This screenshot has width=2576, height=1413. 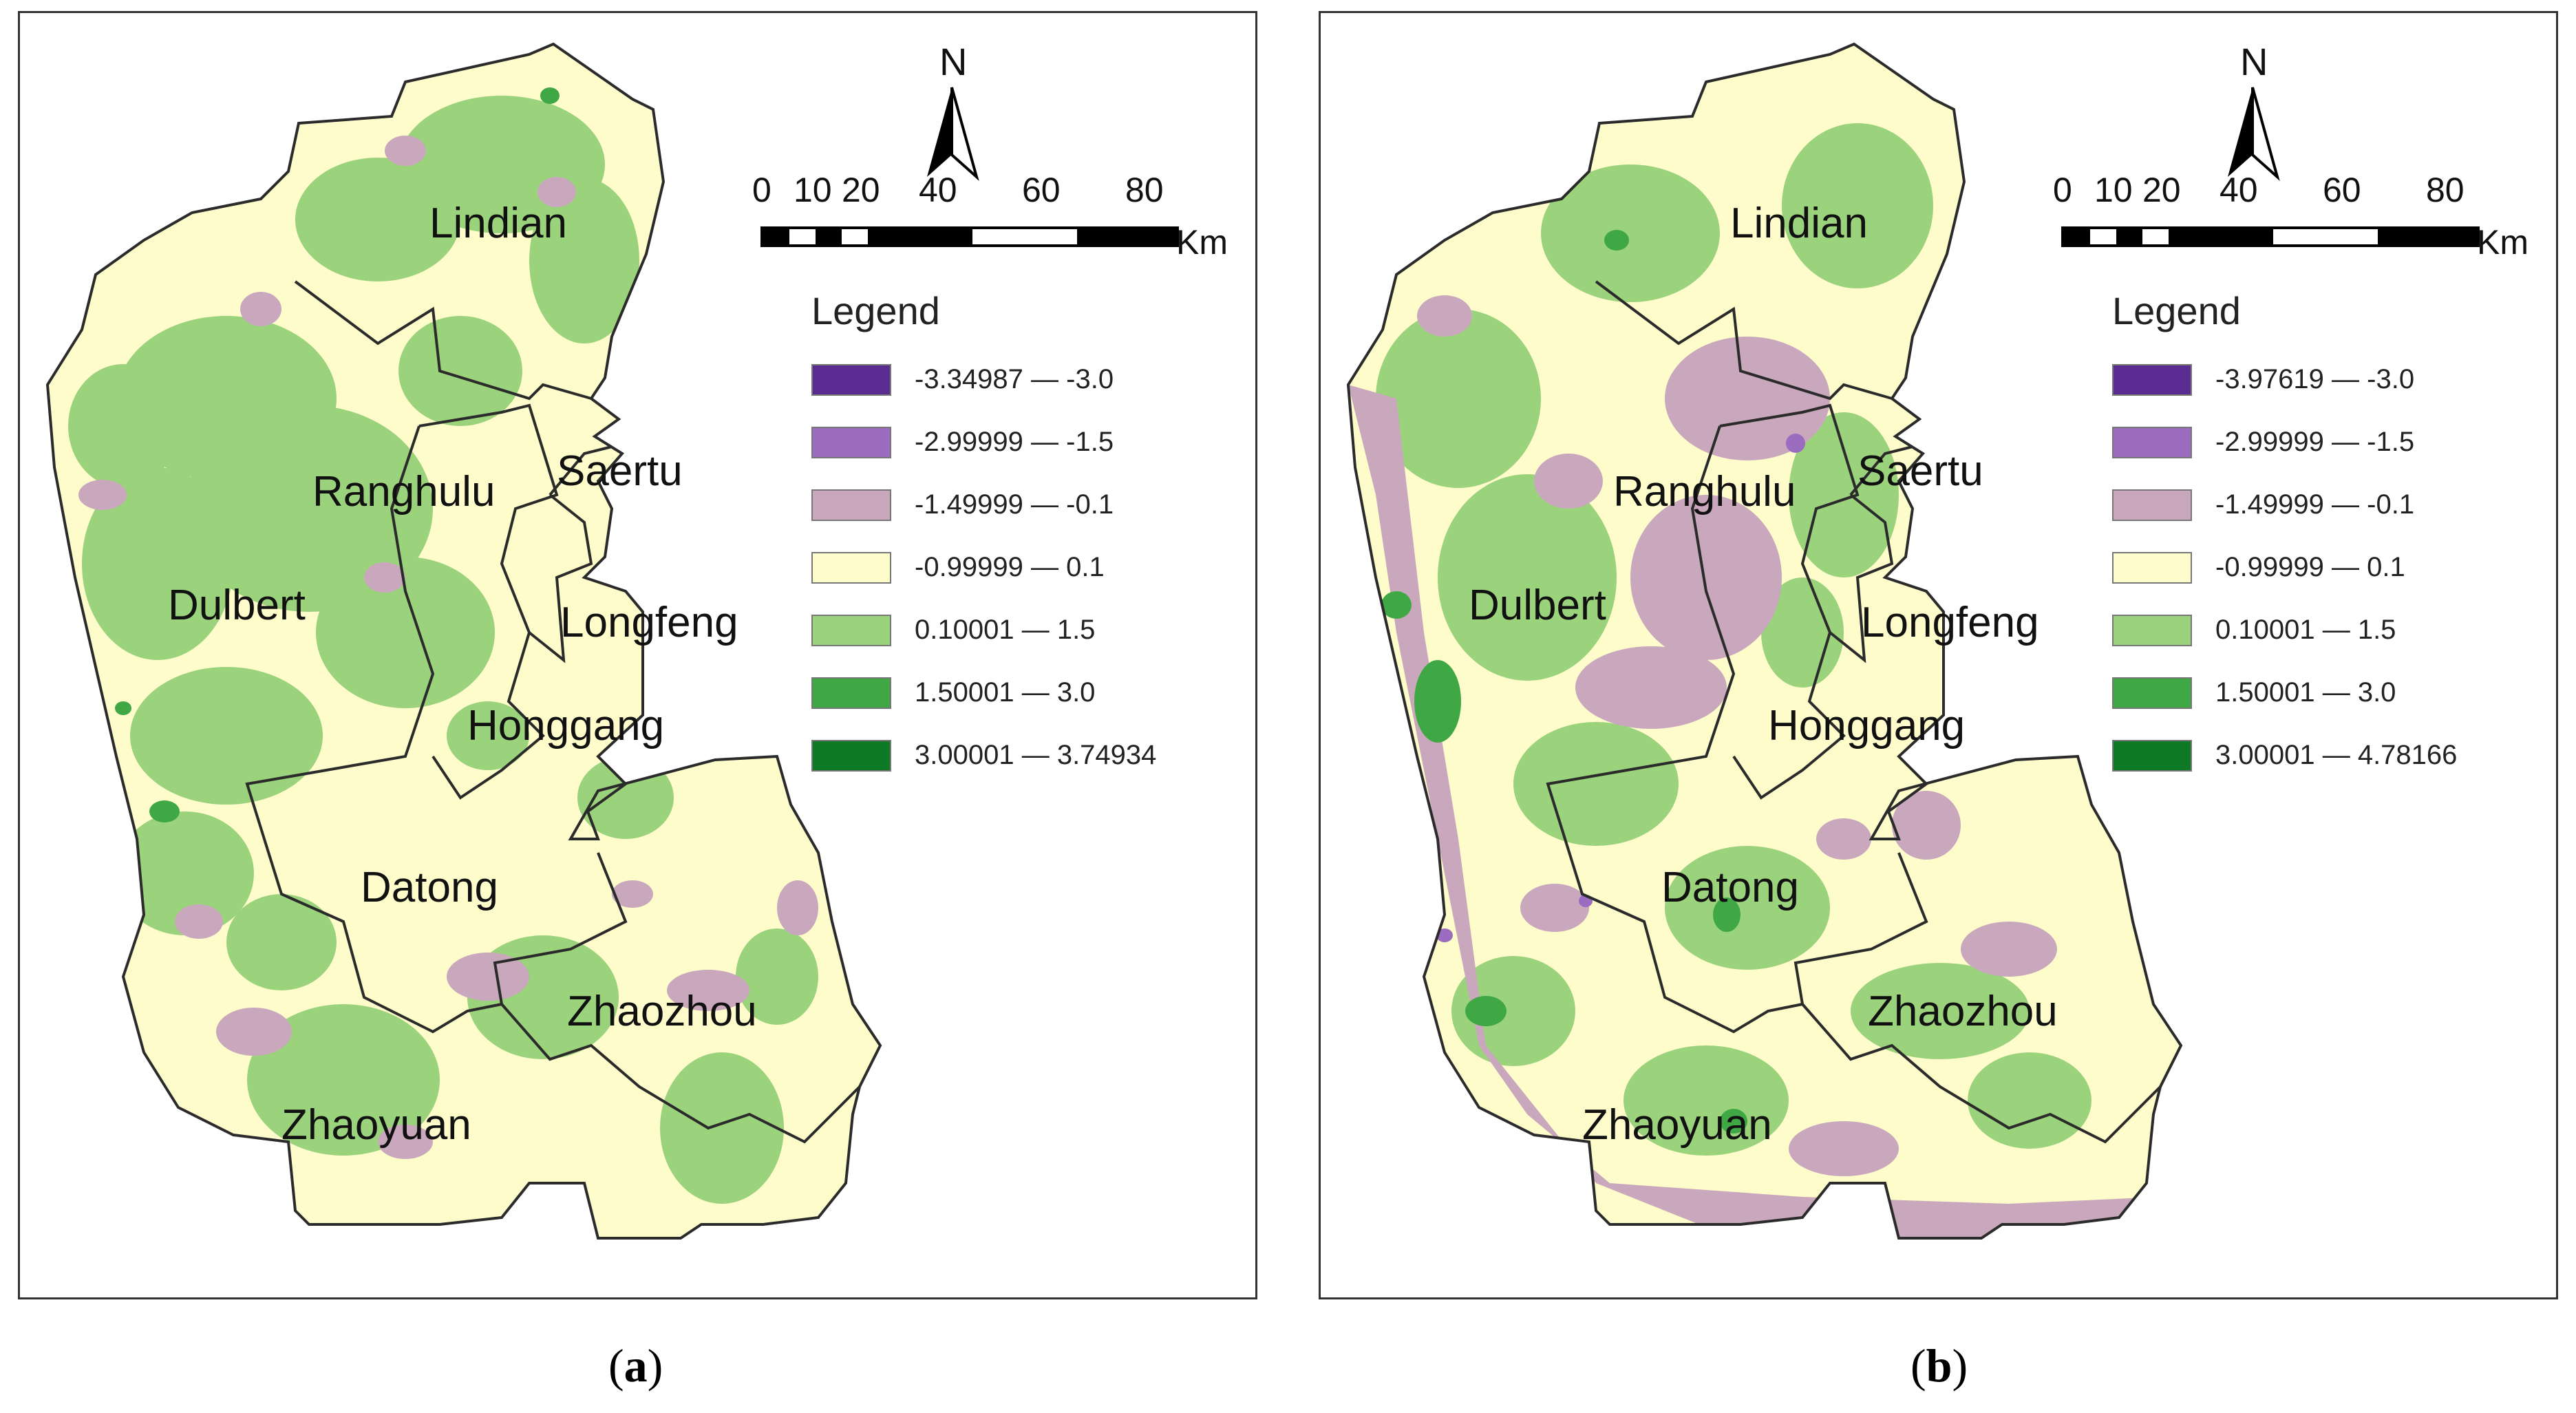 I want to click on legend-item: 3.00001 — 4.78166, so click(x=2325, y=755).